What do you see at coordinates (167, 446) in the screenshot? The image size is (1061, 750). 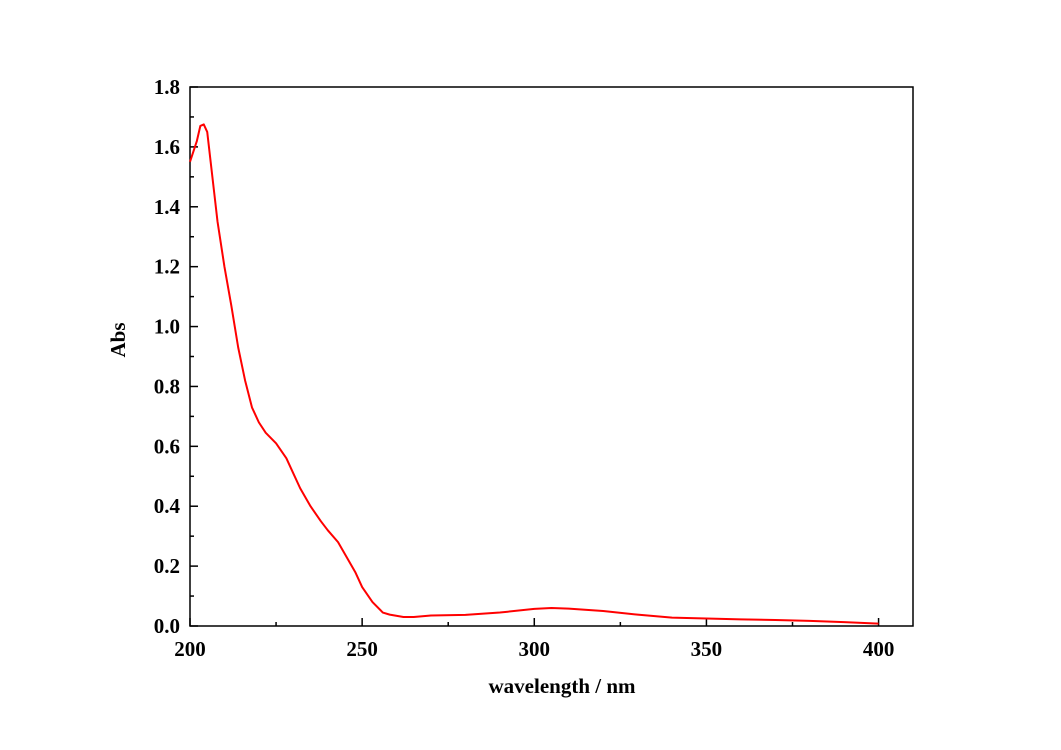 I see `y-tick-label: 0.6` at bounding box center [167, 446].